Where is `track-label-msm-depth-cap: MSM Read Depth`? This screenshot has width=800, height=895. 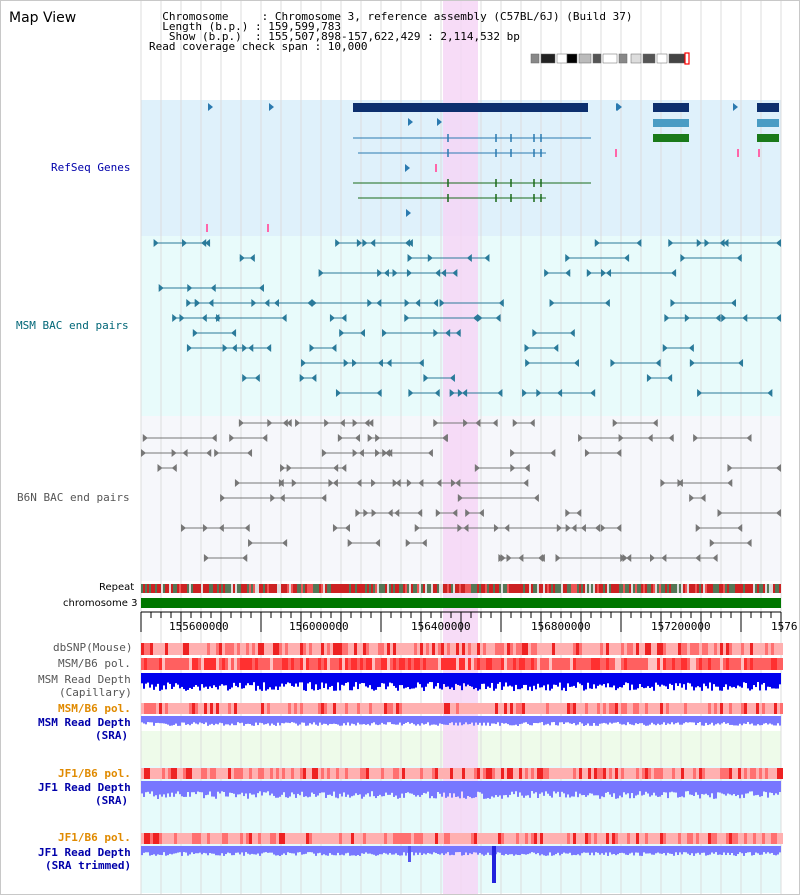
track-label-msm-depth-cap: MSM Read Depth is located at coordinates (84, 679).